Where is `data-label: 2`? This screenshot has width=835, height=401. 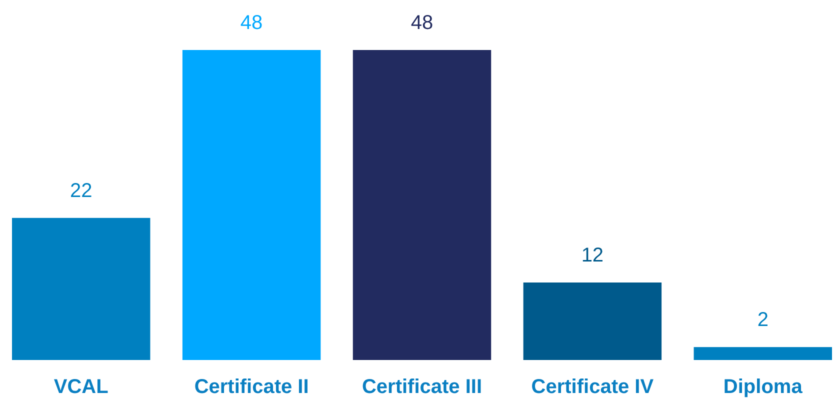 data-label: 2 is located at coordinates (762, 320).